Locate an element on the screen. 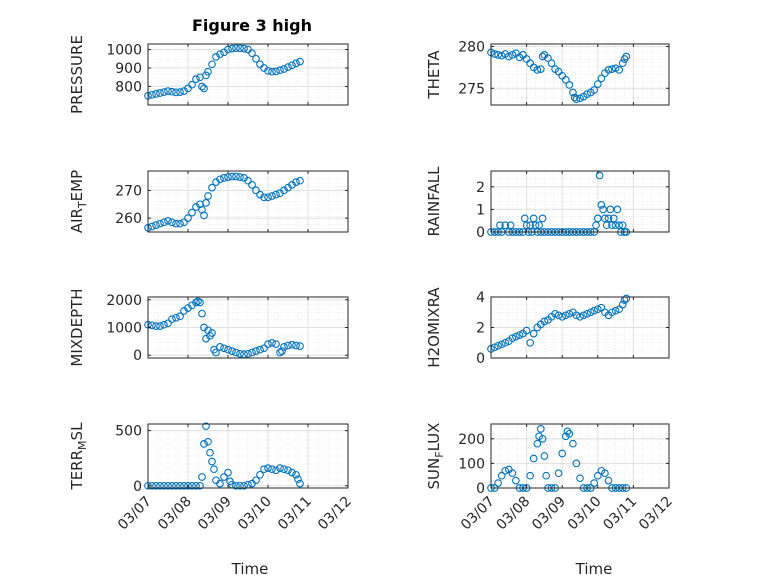  plot6-x-tick-label: 03/09 is located at coordinates (215, 514).